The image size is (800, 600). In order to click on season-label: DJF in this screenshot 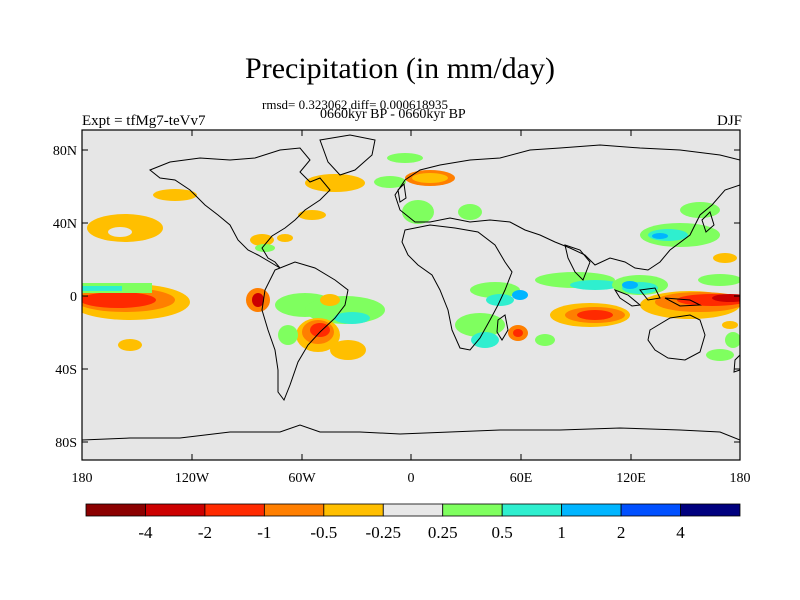, I will do `click(729, 121)`.